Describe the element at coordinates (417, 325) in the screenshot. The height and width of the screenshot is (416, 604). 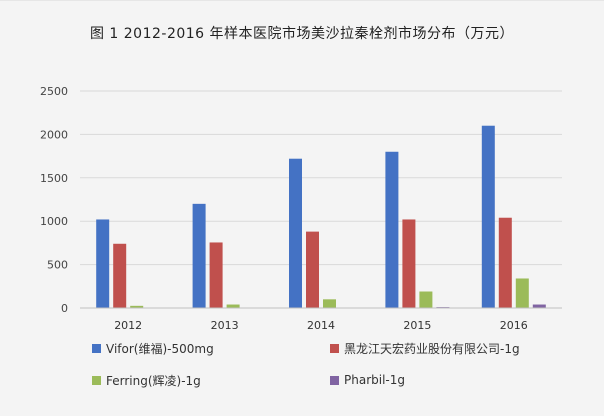
I see `x-tick-label: 2015` at that location.